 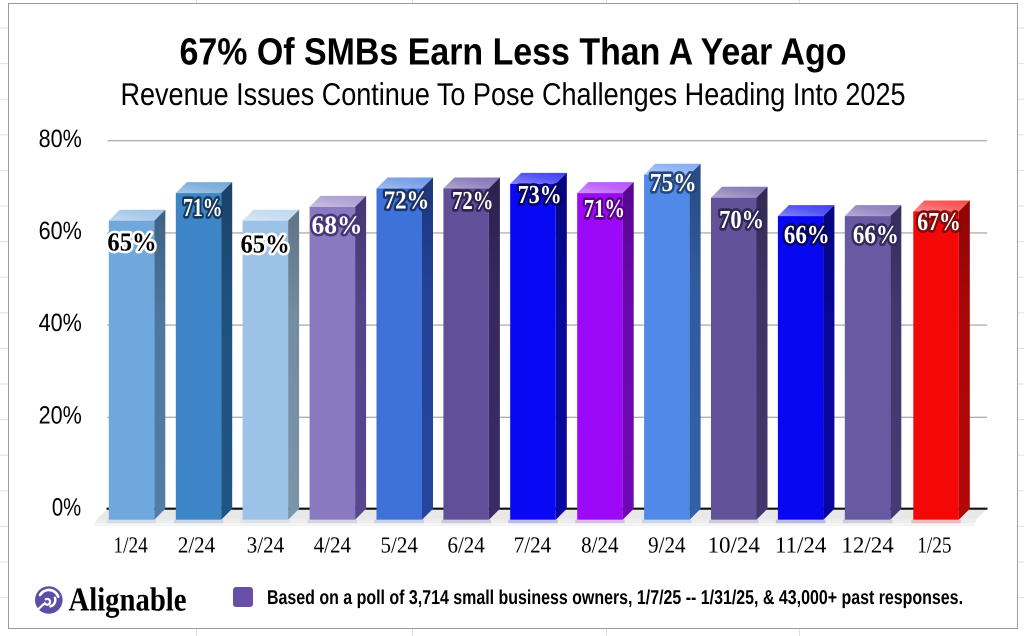 I want to click on svg-text: 73%, so click(x=540, y=194).